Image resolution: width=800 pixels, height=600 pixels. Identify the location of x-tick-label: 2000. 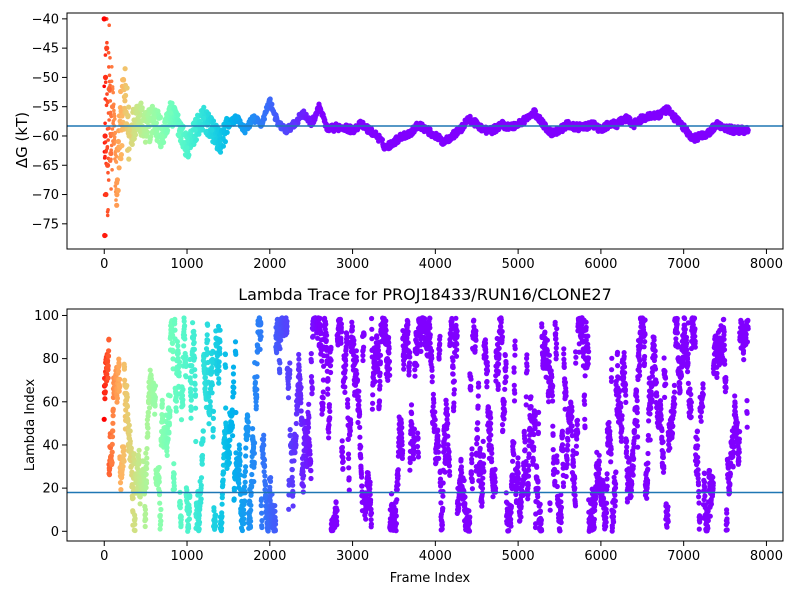
(269, 264).